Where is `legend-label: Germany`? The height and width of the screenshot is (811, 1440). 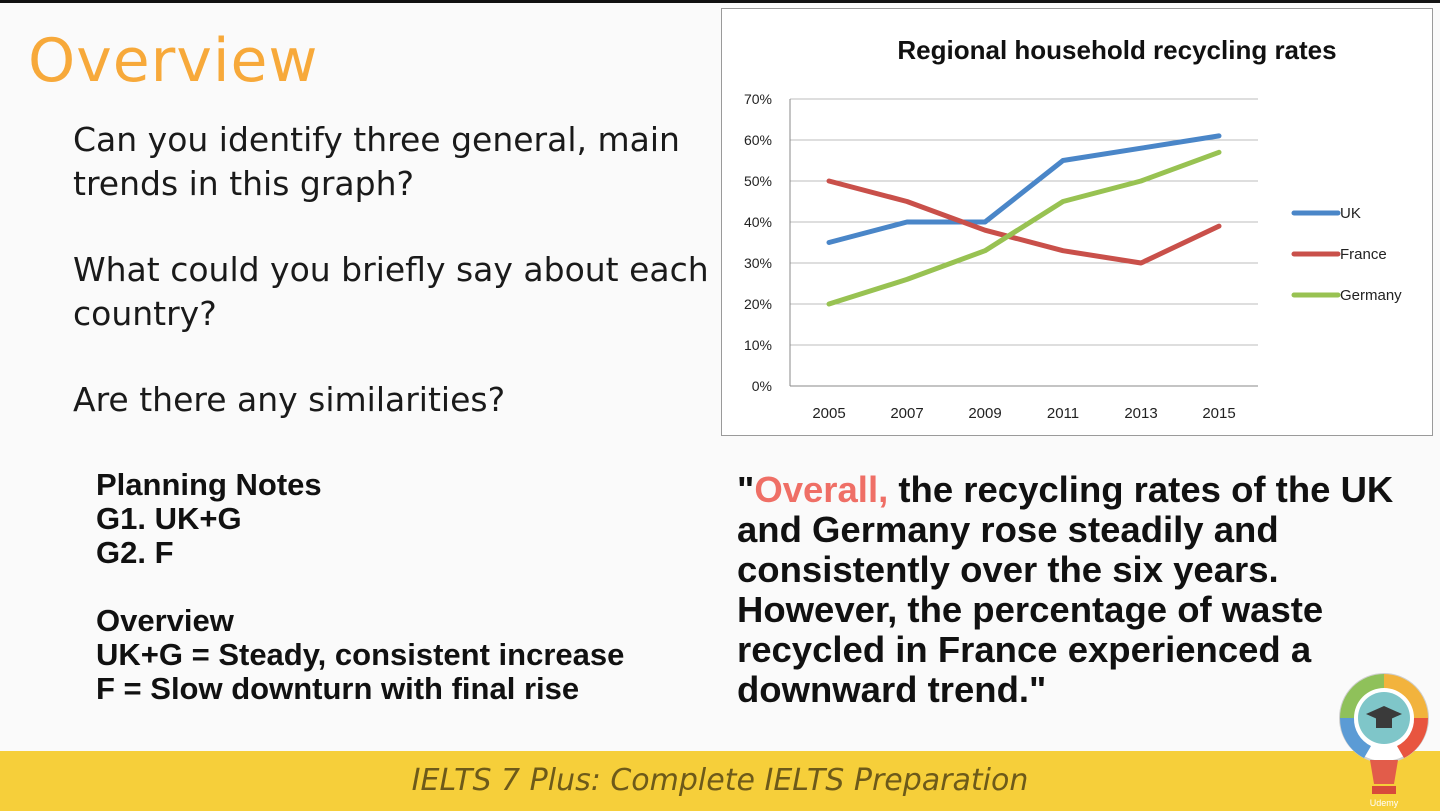 legend-label: Germany is located at coordinates (1371, 295).